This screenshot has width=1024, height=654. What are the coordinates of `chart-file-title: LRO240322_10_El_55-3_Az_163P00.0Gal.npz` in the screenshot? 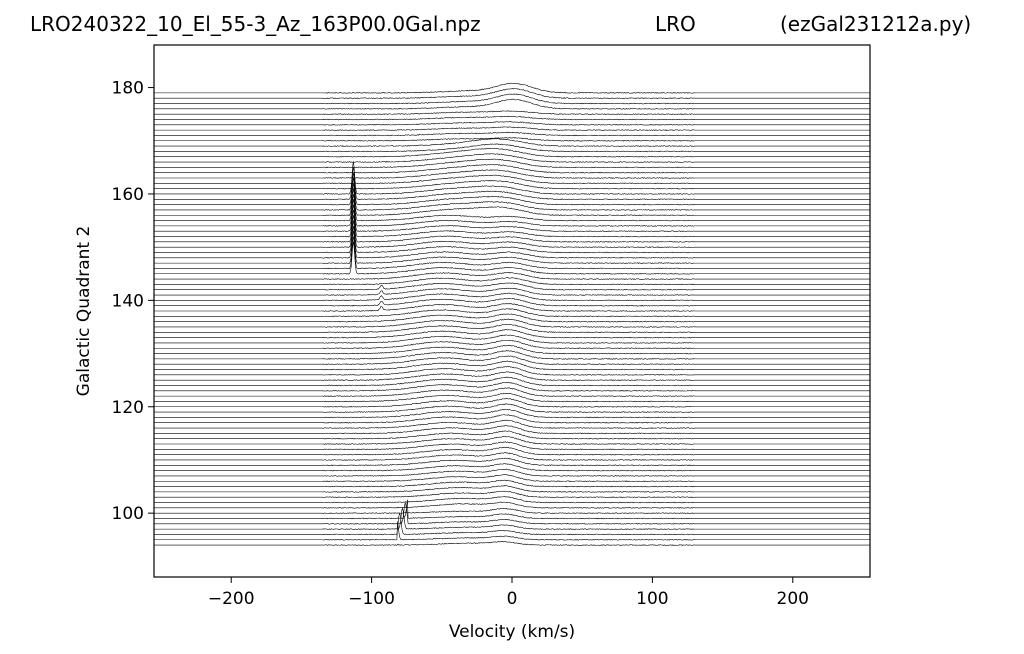 It's located at (255, 24).